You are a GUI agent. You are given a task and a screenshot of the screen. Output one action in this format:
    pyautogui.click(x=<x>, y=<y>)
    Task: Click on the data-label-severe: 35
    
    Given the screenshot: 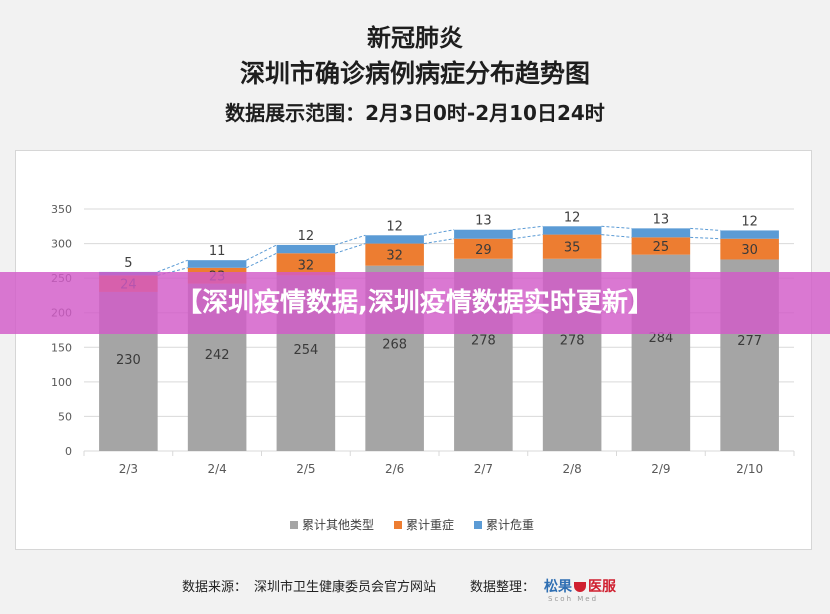 What is the action you would take?
    pyautogui.click(x=572, y=248)
    